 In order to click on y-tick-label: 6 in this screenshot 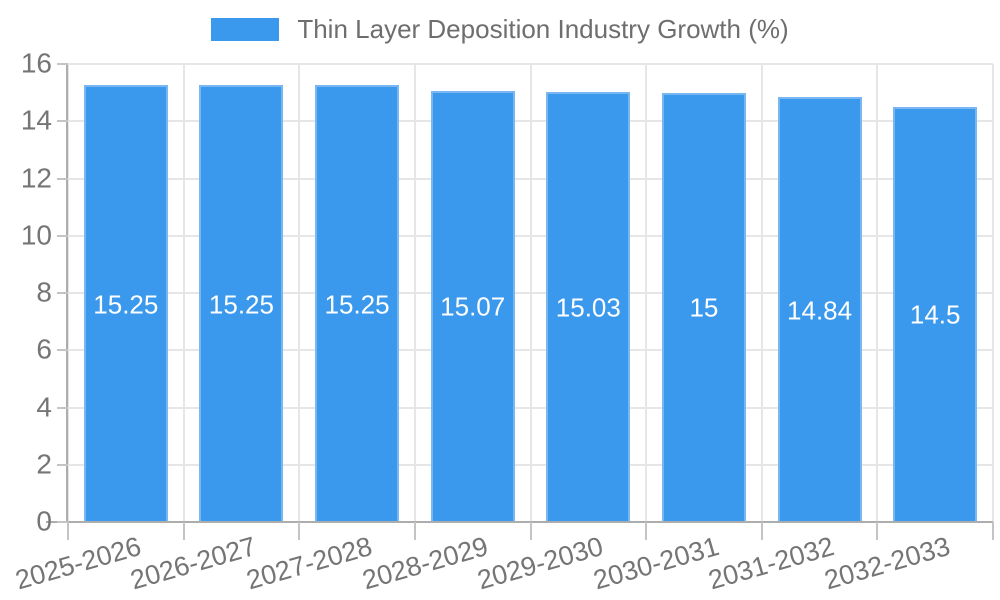, I will do `click(44, 349)`.